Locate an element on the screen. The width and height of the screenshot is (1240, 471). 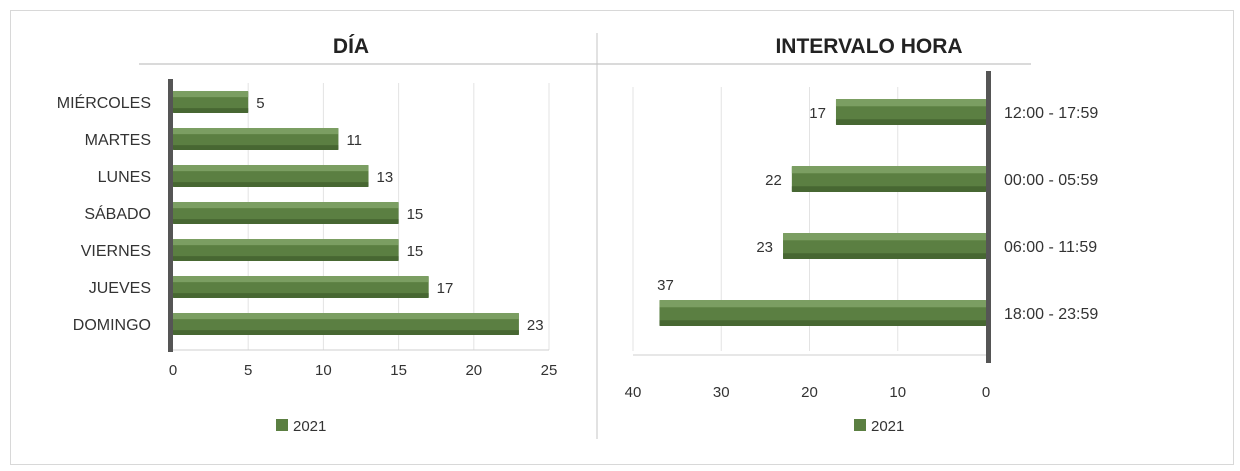
category-label: MARTES is located at coordinates (118, 140).